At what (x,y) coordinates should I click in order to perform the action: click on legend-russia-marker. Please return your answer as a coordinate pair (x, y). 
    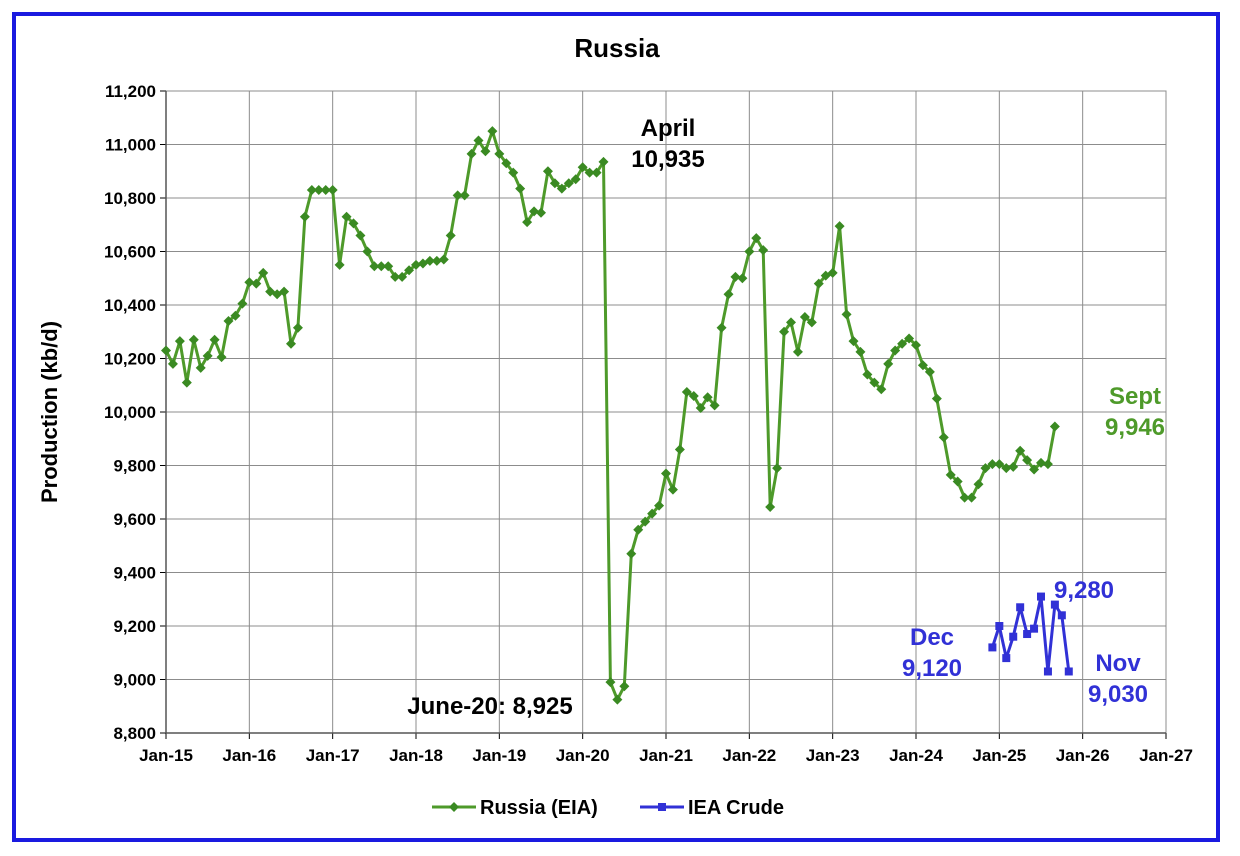
    Looking at the image, I should click on (454, 807).